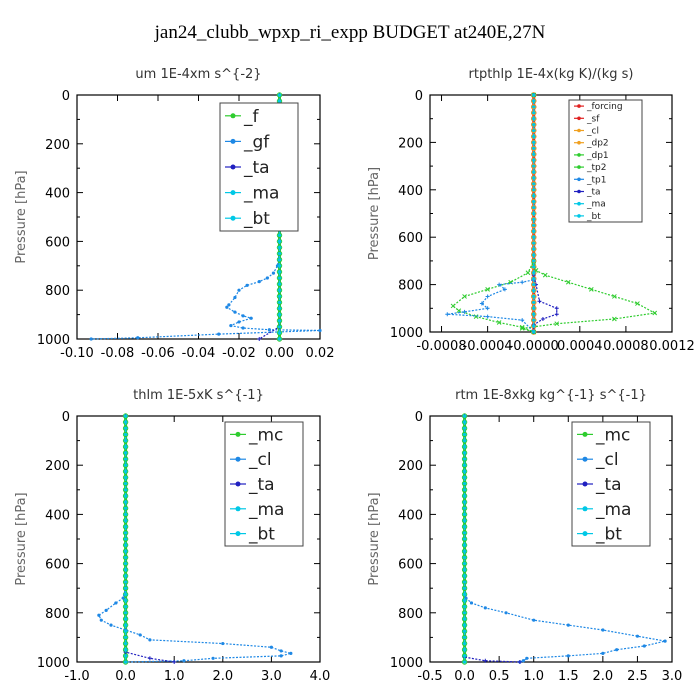  I want to click on x-tick-label: 3.0, so click(672, 676).